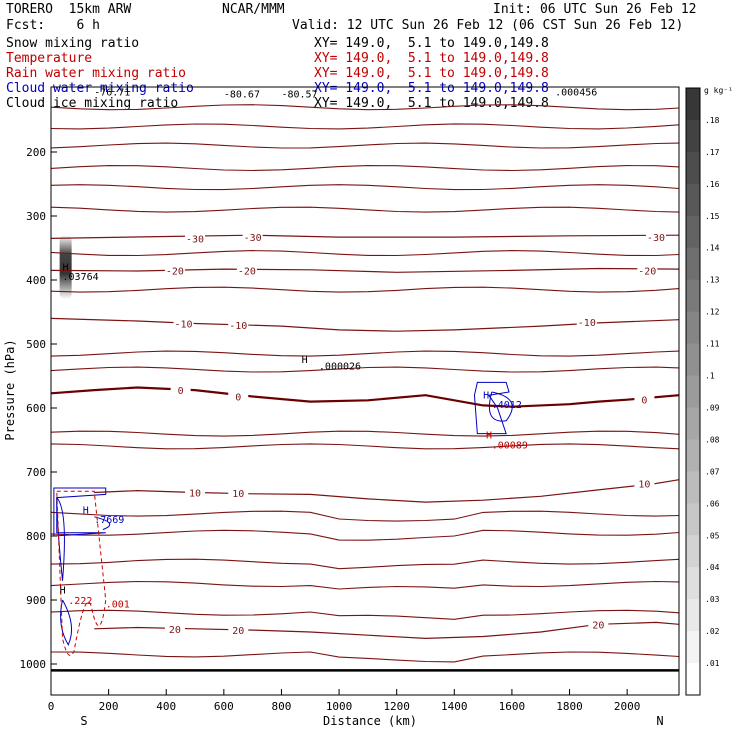 Image resolution: width=740 pixels, height=740 pixels. I want to click on colorbar-tick-label: .03, so click(712, 599).